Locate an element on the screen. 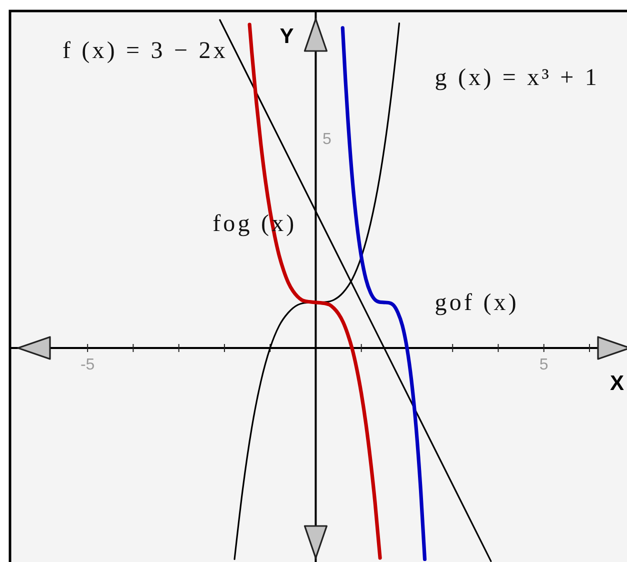  series-label: f (x) = 3 − 2x is located at coordinates (145, 51).